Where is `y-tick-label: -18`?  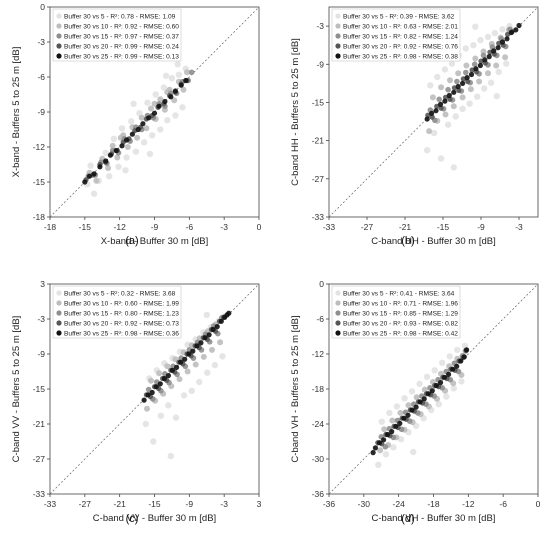 y-tick-label: -18 is located at coordinates (318, 389).